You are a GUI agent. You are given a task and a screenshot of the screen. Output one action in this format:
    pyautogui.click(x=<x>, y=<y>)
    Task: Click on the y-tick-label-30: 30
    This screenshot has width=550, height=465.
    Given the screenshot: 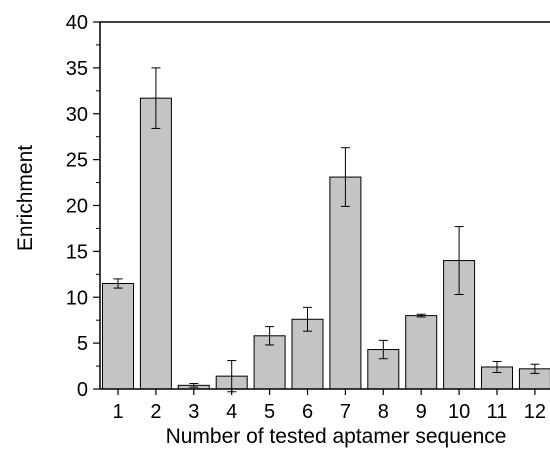 What is the action you would take?
    pyautogui.click(x=77, y=115)
    